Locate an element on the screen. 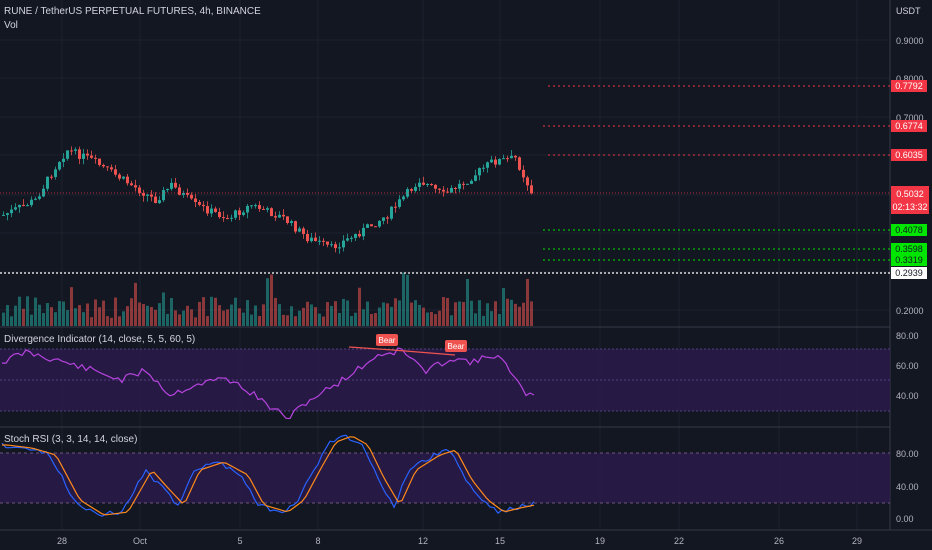  candlestick-series is located at coordinates (267, 200).